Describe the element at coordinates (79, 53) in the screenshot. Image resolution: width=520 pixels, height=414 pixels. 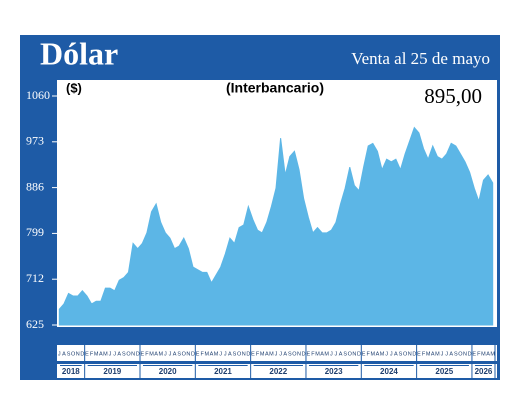
I see `chart-title: Dólar` at that location.